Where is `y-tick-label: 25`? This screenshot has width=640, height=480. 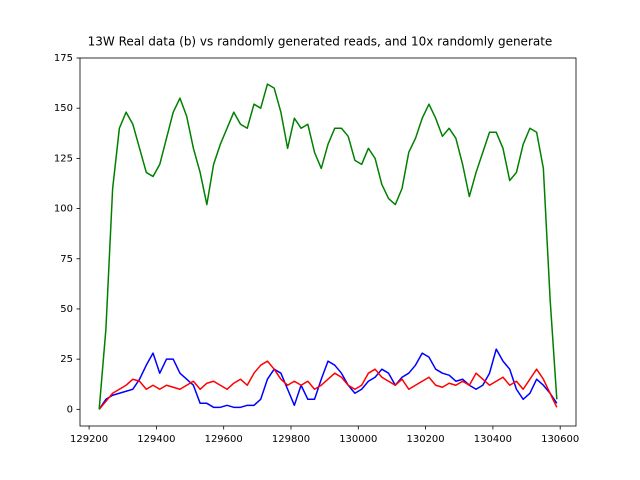 y-tick-label: 25 is located at coordinates (66, 359).